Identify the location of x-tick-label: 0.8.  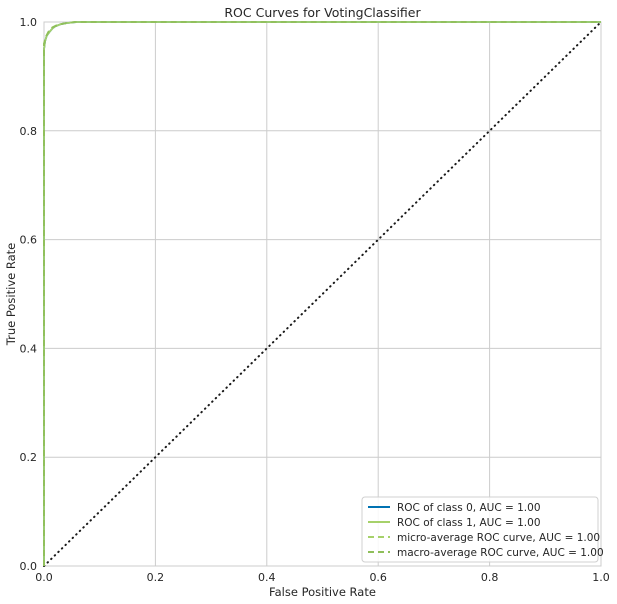
(490, 577).